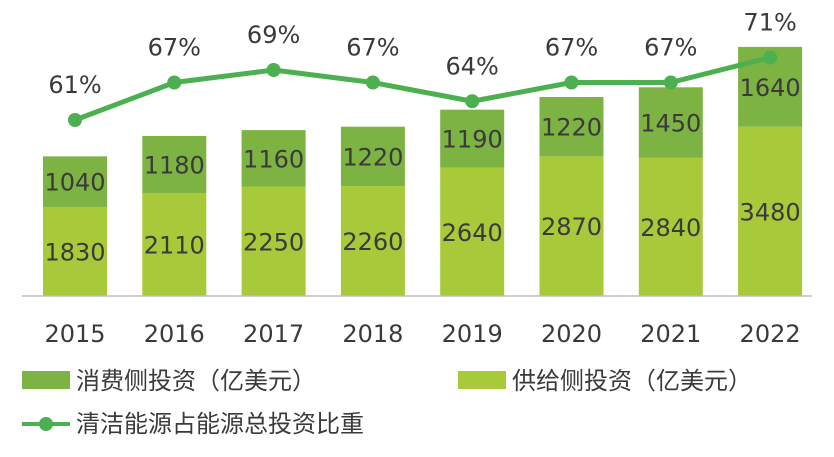 The image size is (834, 457). What do you see at coordinates (571, 48) in the screenshot?
I see `share-label-2020: 67%` at bounding box center [571, 48].